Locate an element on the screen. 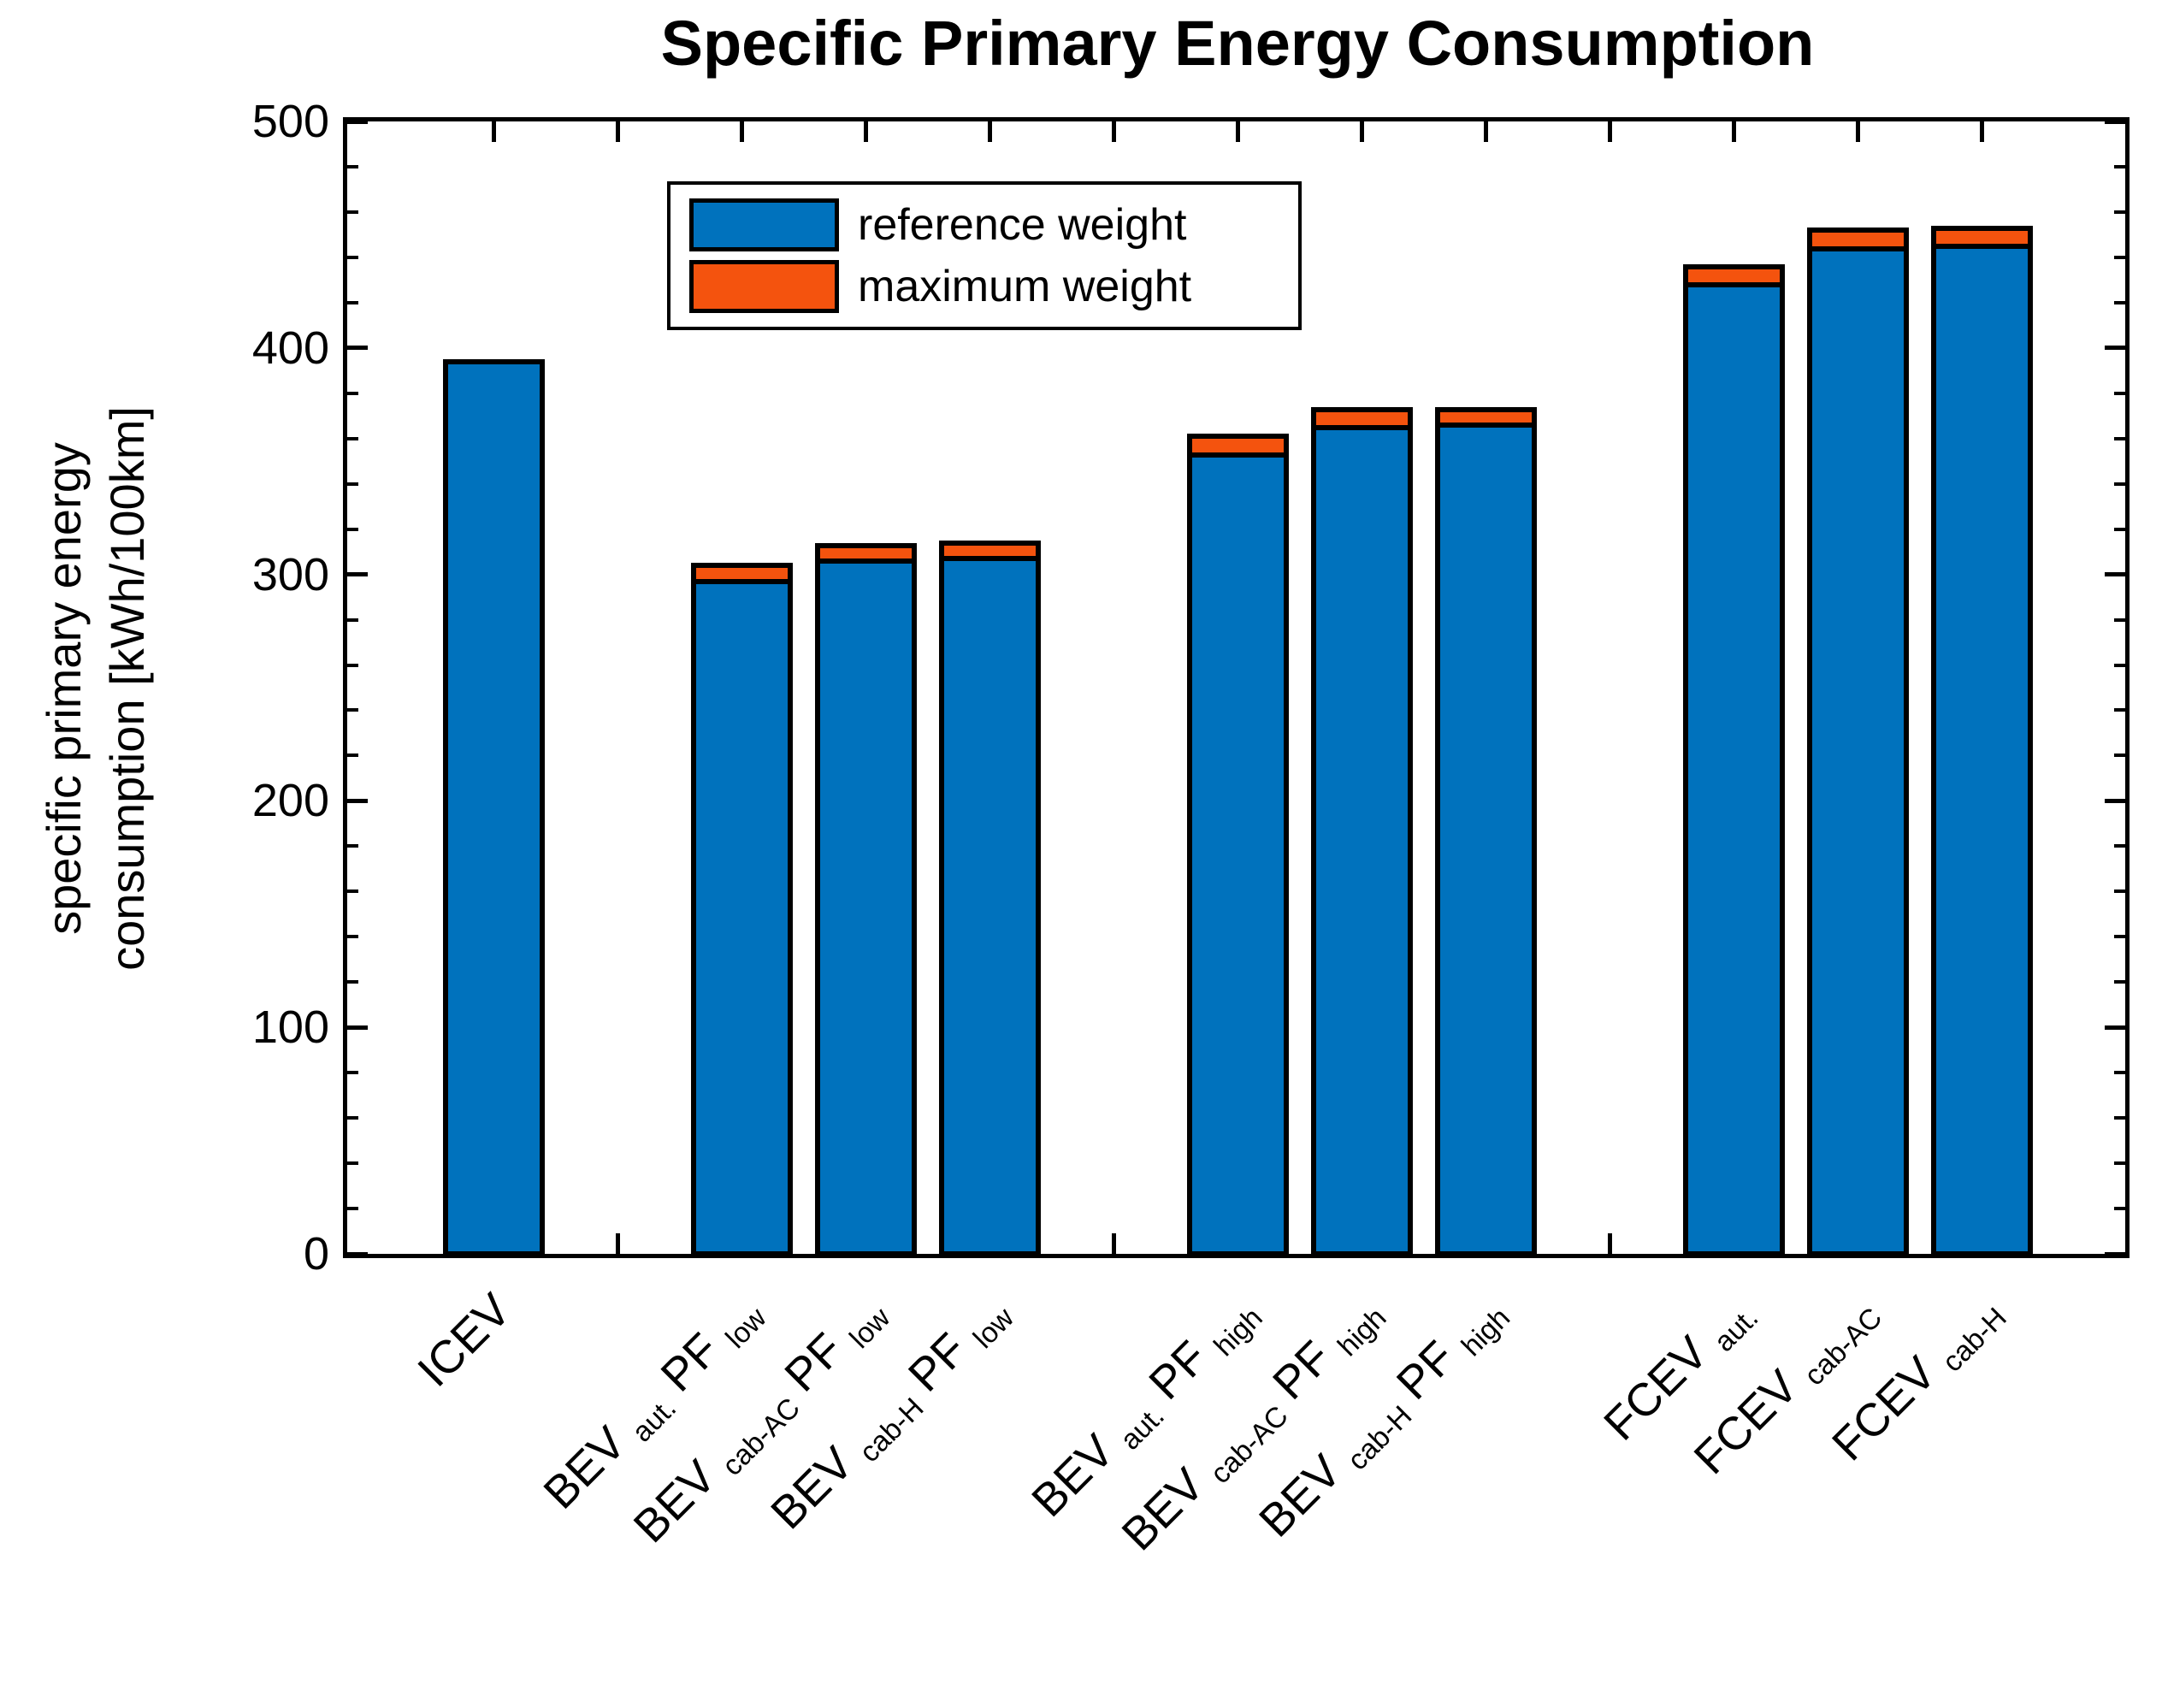  legend-label-reference-weight: reference weight is located at coordinates (1022, 225).